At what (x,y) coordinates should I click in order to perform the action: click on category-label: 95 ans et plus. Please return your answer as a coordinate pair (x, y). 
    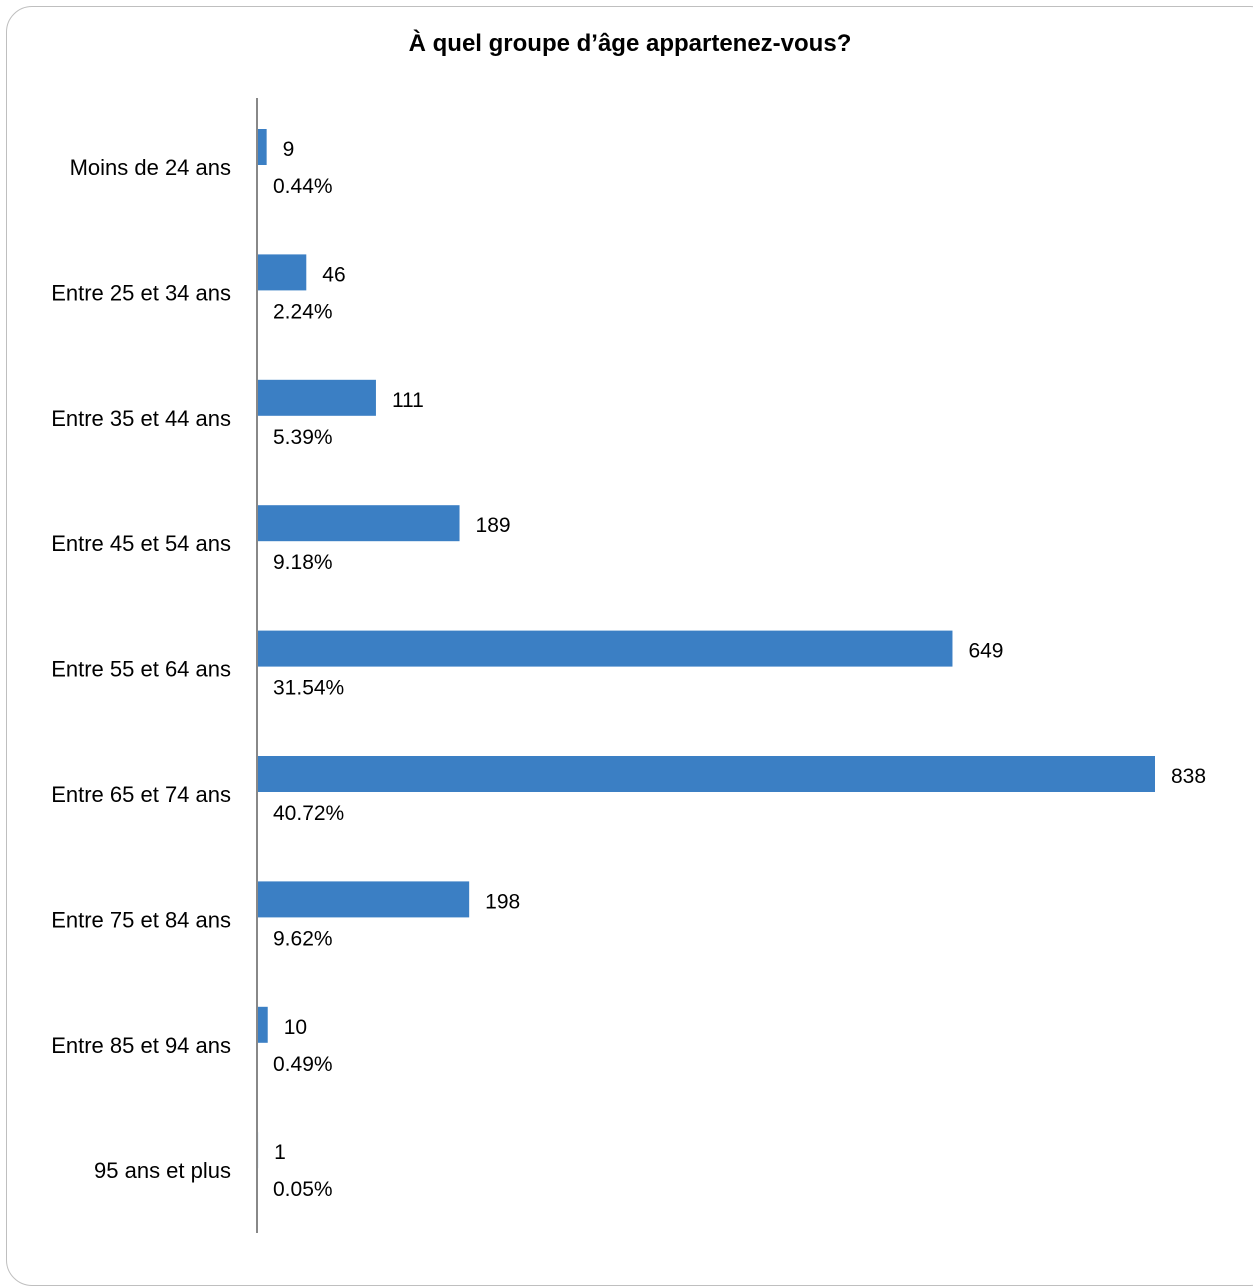
    Looking at the image, I should click on (162, 1170).